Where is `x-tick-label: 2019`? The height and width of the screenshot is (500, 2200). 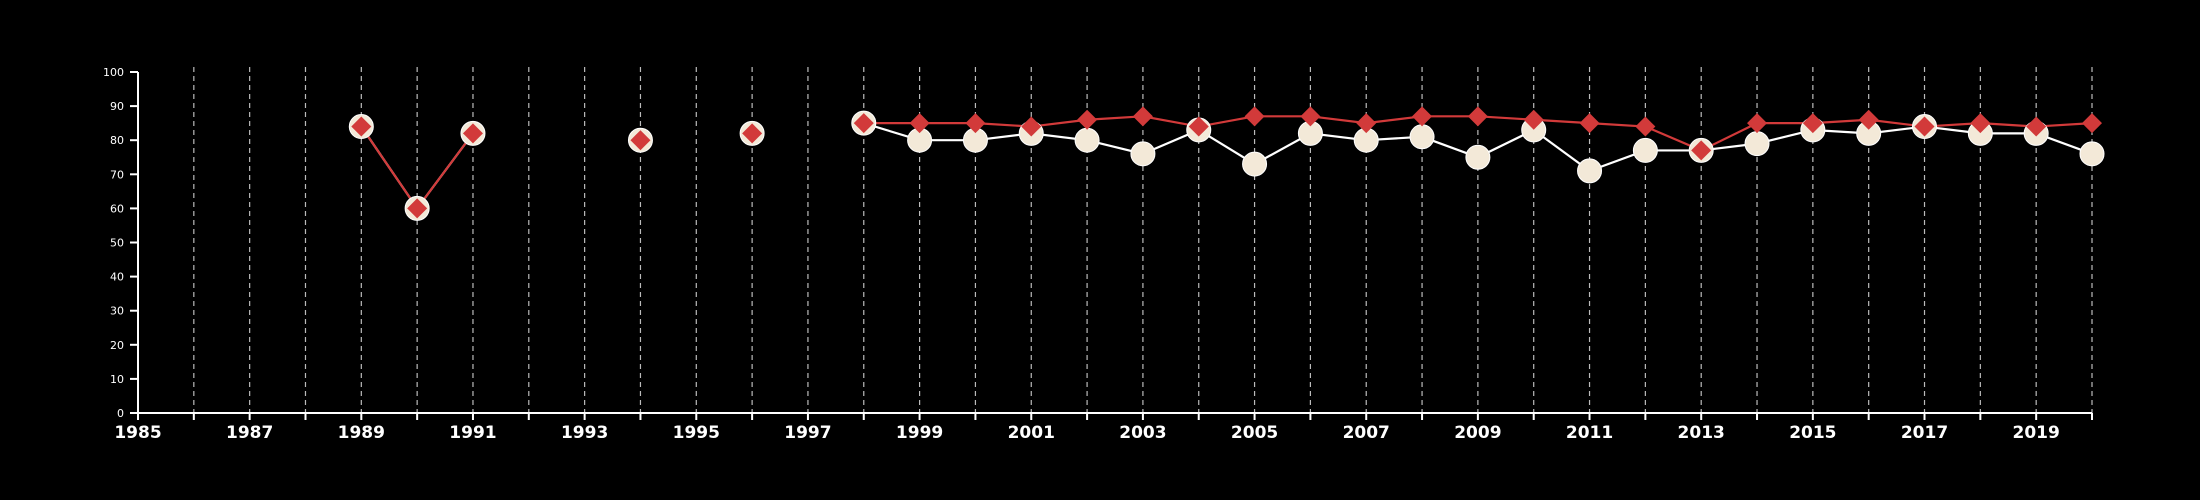
x-tick-label: 2019 is located at coordinates (2036, 433).